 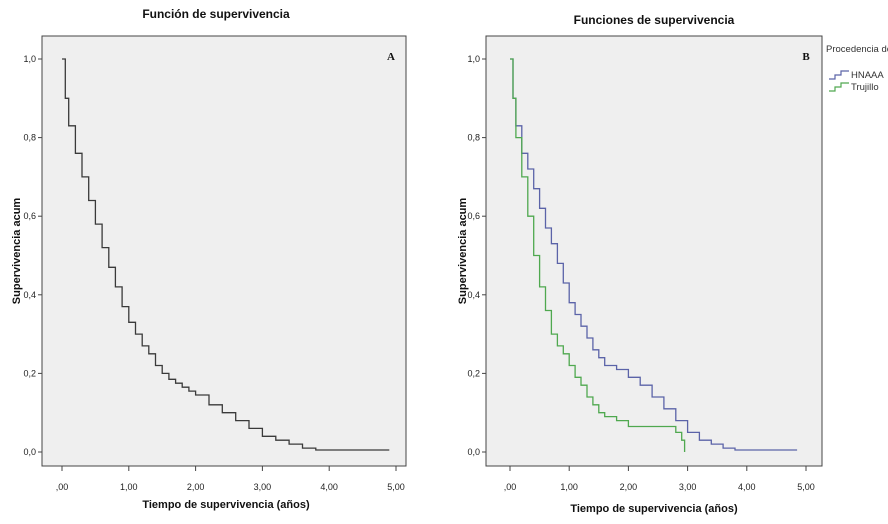 I want to click on y-tick-label-a: 0,8, so click(x=29, y=138).